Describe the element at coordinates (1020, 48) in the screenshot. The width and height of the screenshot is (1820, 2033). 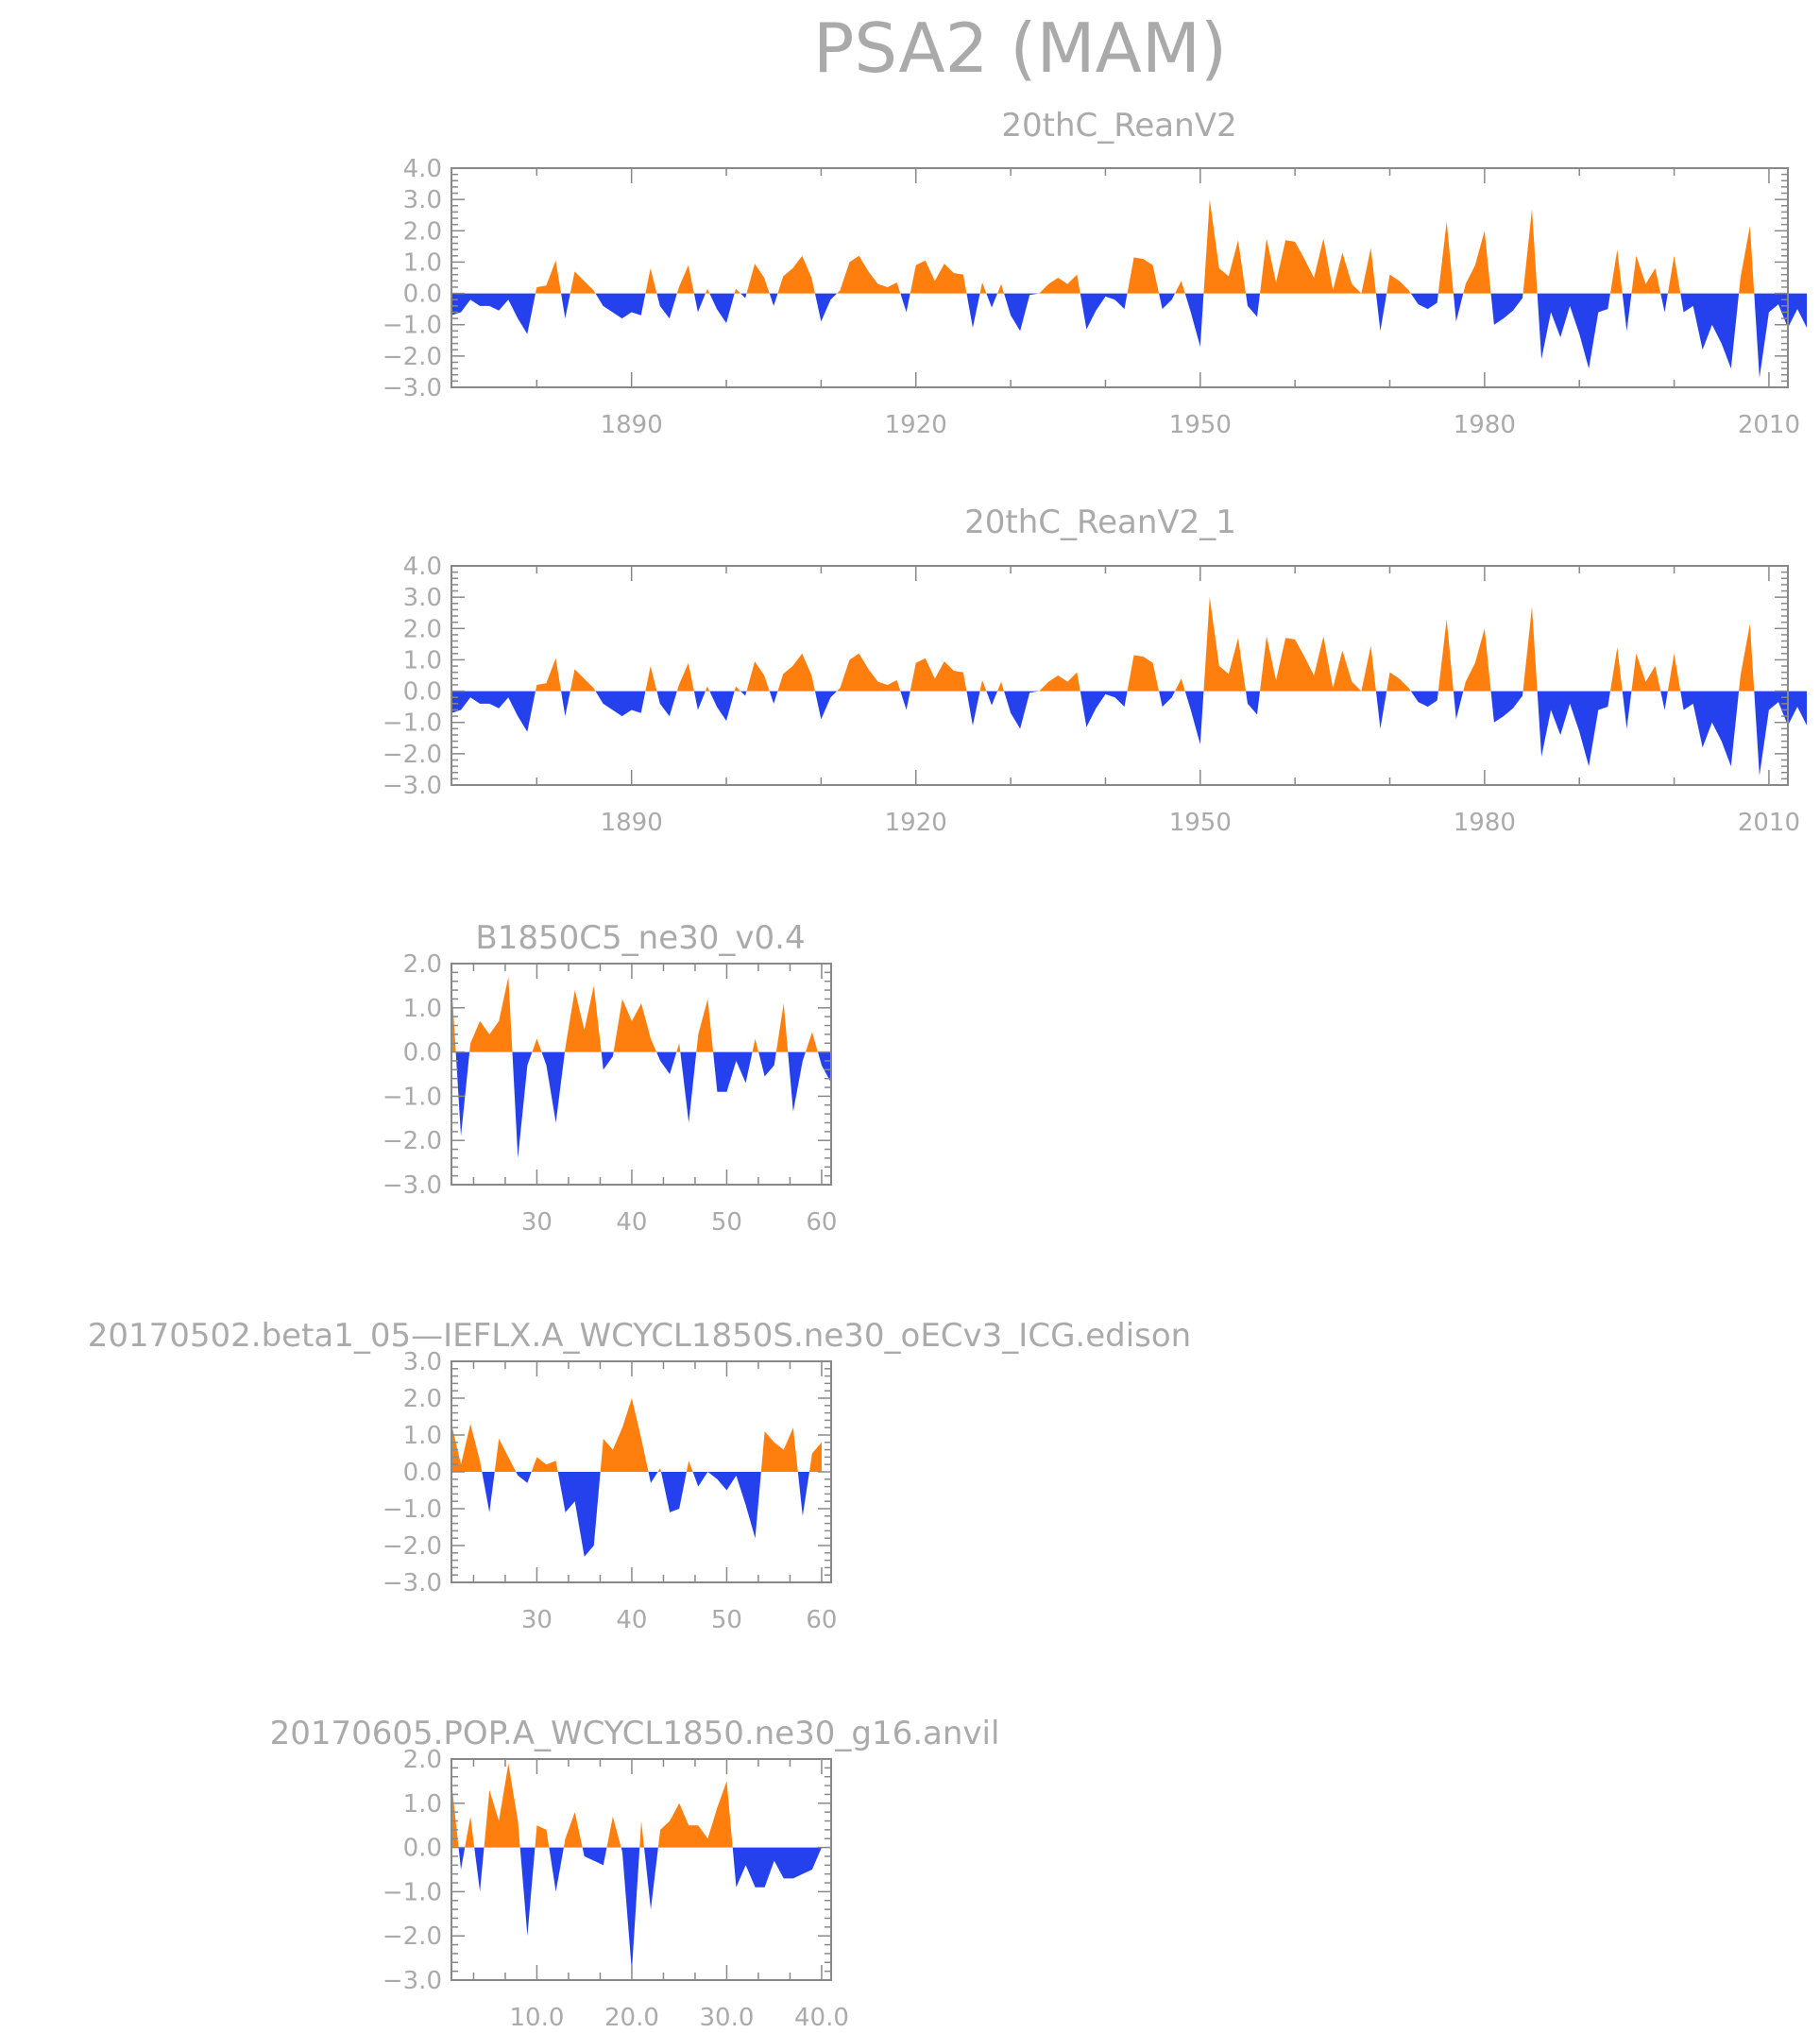
I see `figure-title: PSA2 (MAM)` at that location.